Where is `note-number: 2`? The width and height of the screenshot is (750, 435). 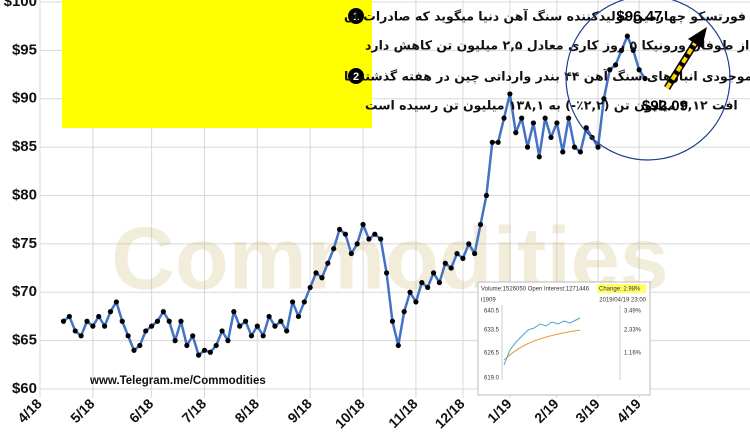 note-number: 2 is located at coordinates (356, 77).